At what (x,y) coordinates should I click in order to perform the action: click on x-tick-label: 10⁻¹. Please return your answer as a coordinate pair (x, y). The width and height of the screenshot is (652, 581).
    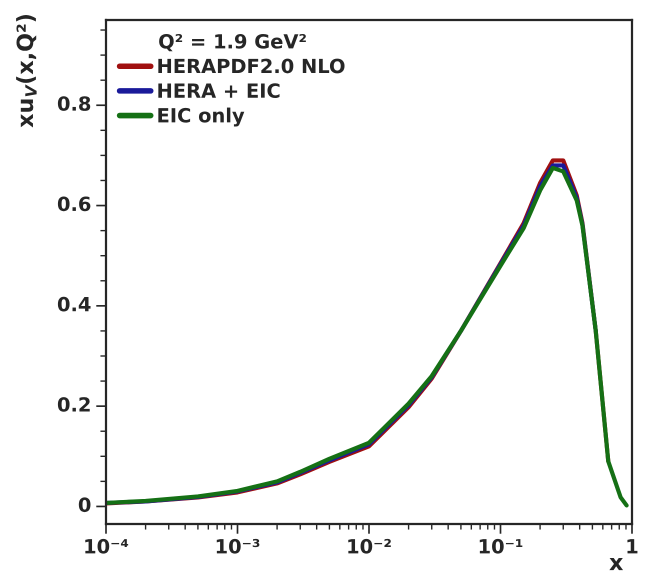
    Looking at the image, I should click on (501, 546).